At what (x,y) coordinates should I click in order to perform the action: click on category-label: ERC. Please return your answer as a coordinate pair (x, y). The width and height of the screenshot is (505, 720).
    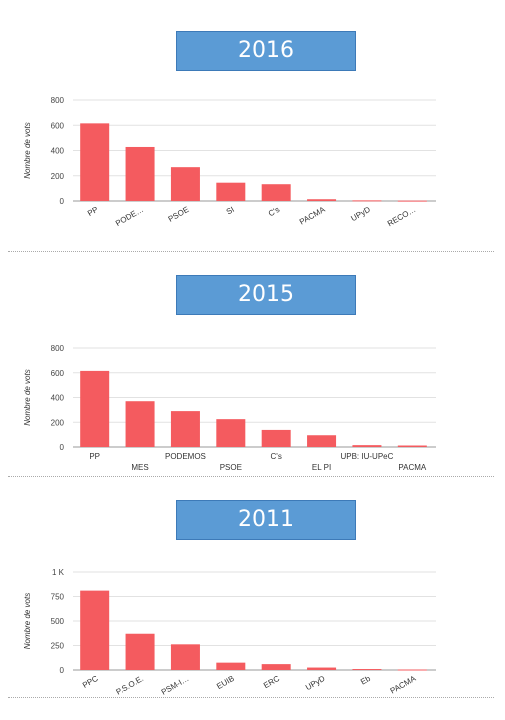
    Looking at the image, I should click on (271, 682).